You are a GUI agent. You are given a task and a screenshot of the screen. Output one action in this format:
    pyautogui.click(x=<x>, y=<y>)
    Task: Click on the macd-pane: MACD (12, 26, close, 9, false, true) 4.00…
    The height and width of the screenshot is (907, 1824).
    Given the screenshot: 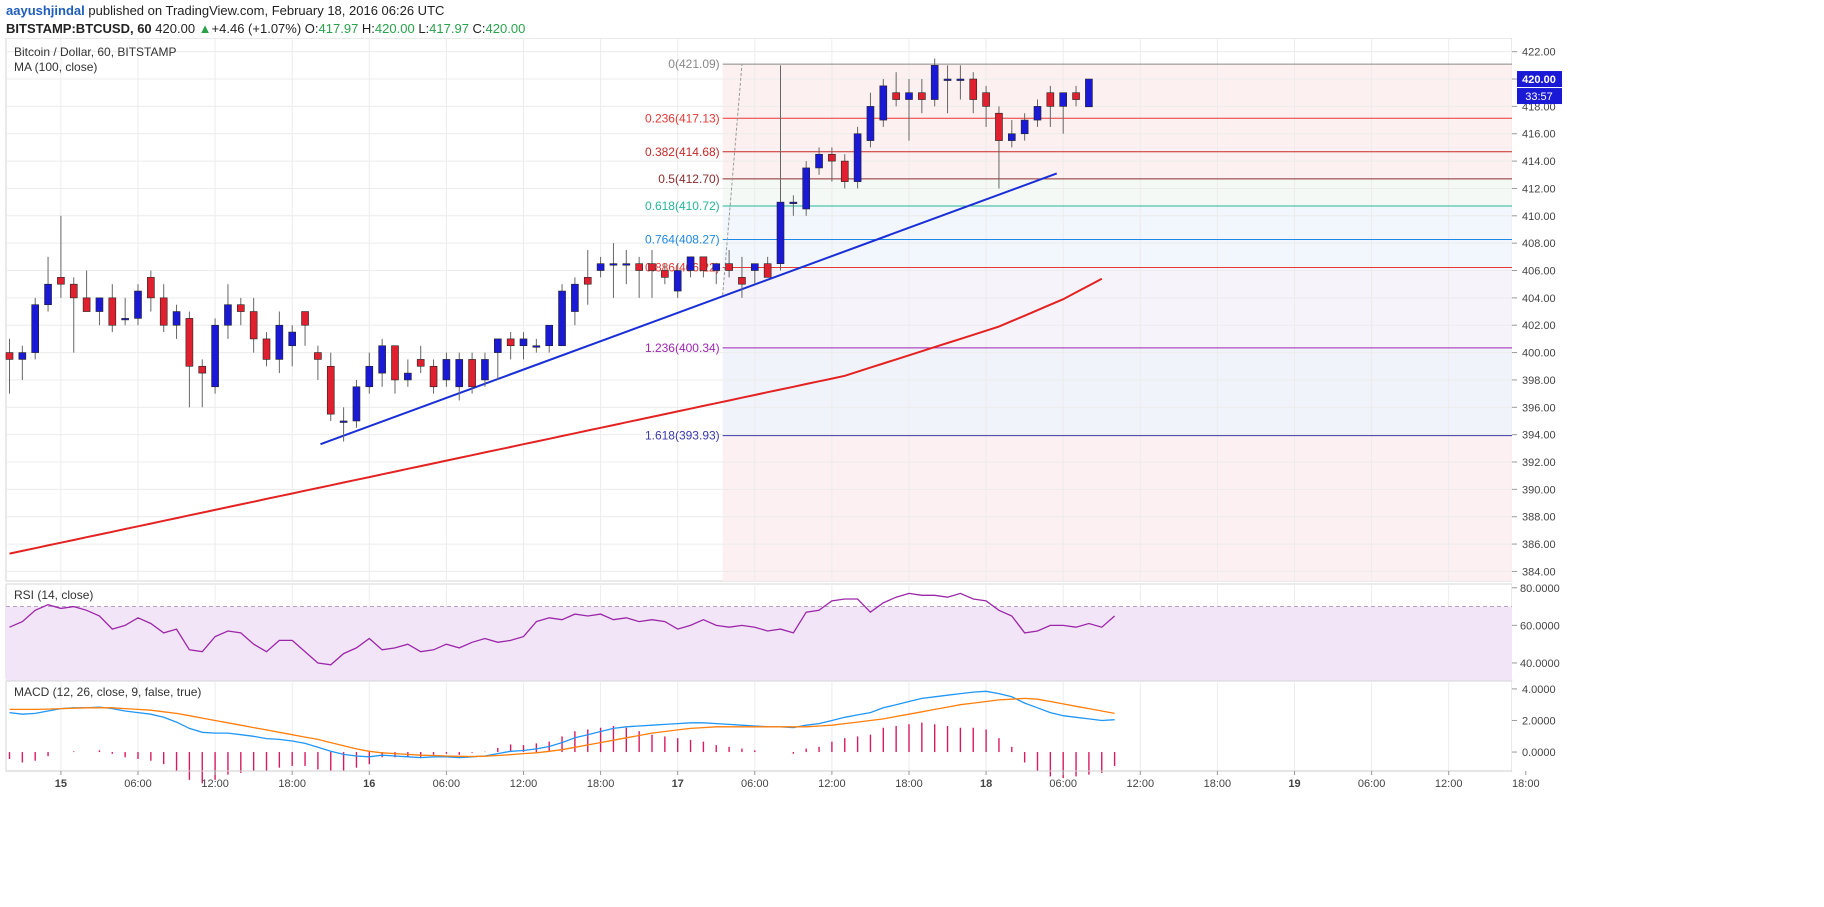 What is the action you would take?
    pyautogui.click(x=914, y=732)
    